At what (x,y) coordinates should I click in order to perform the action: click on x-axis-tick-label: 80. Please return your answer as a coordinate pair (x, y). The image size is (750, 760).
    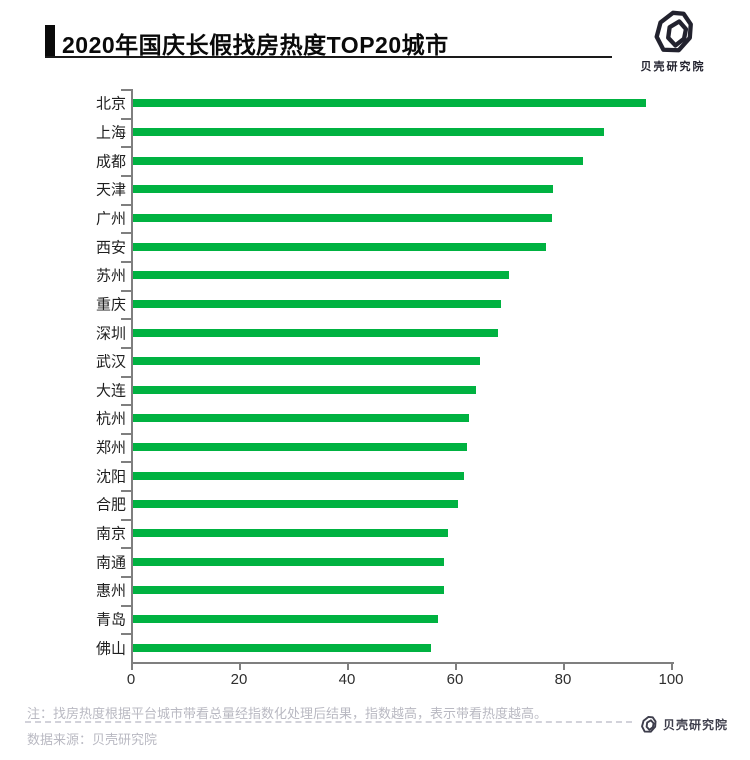
    Looking at the image, I should click on (563, 679).